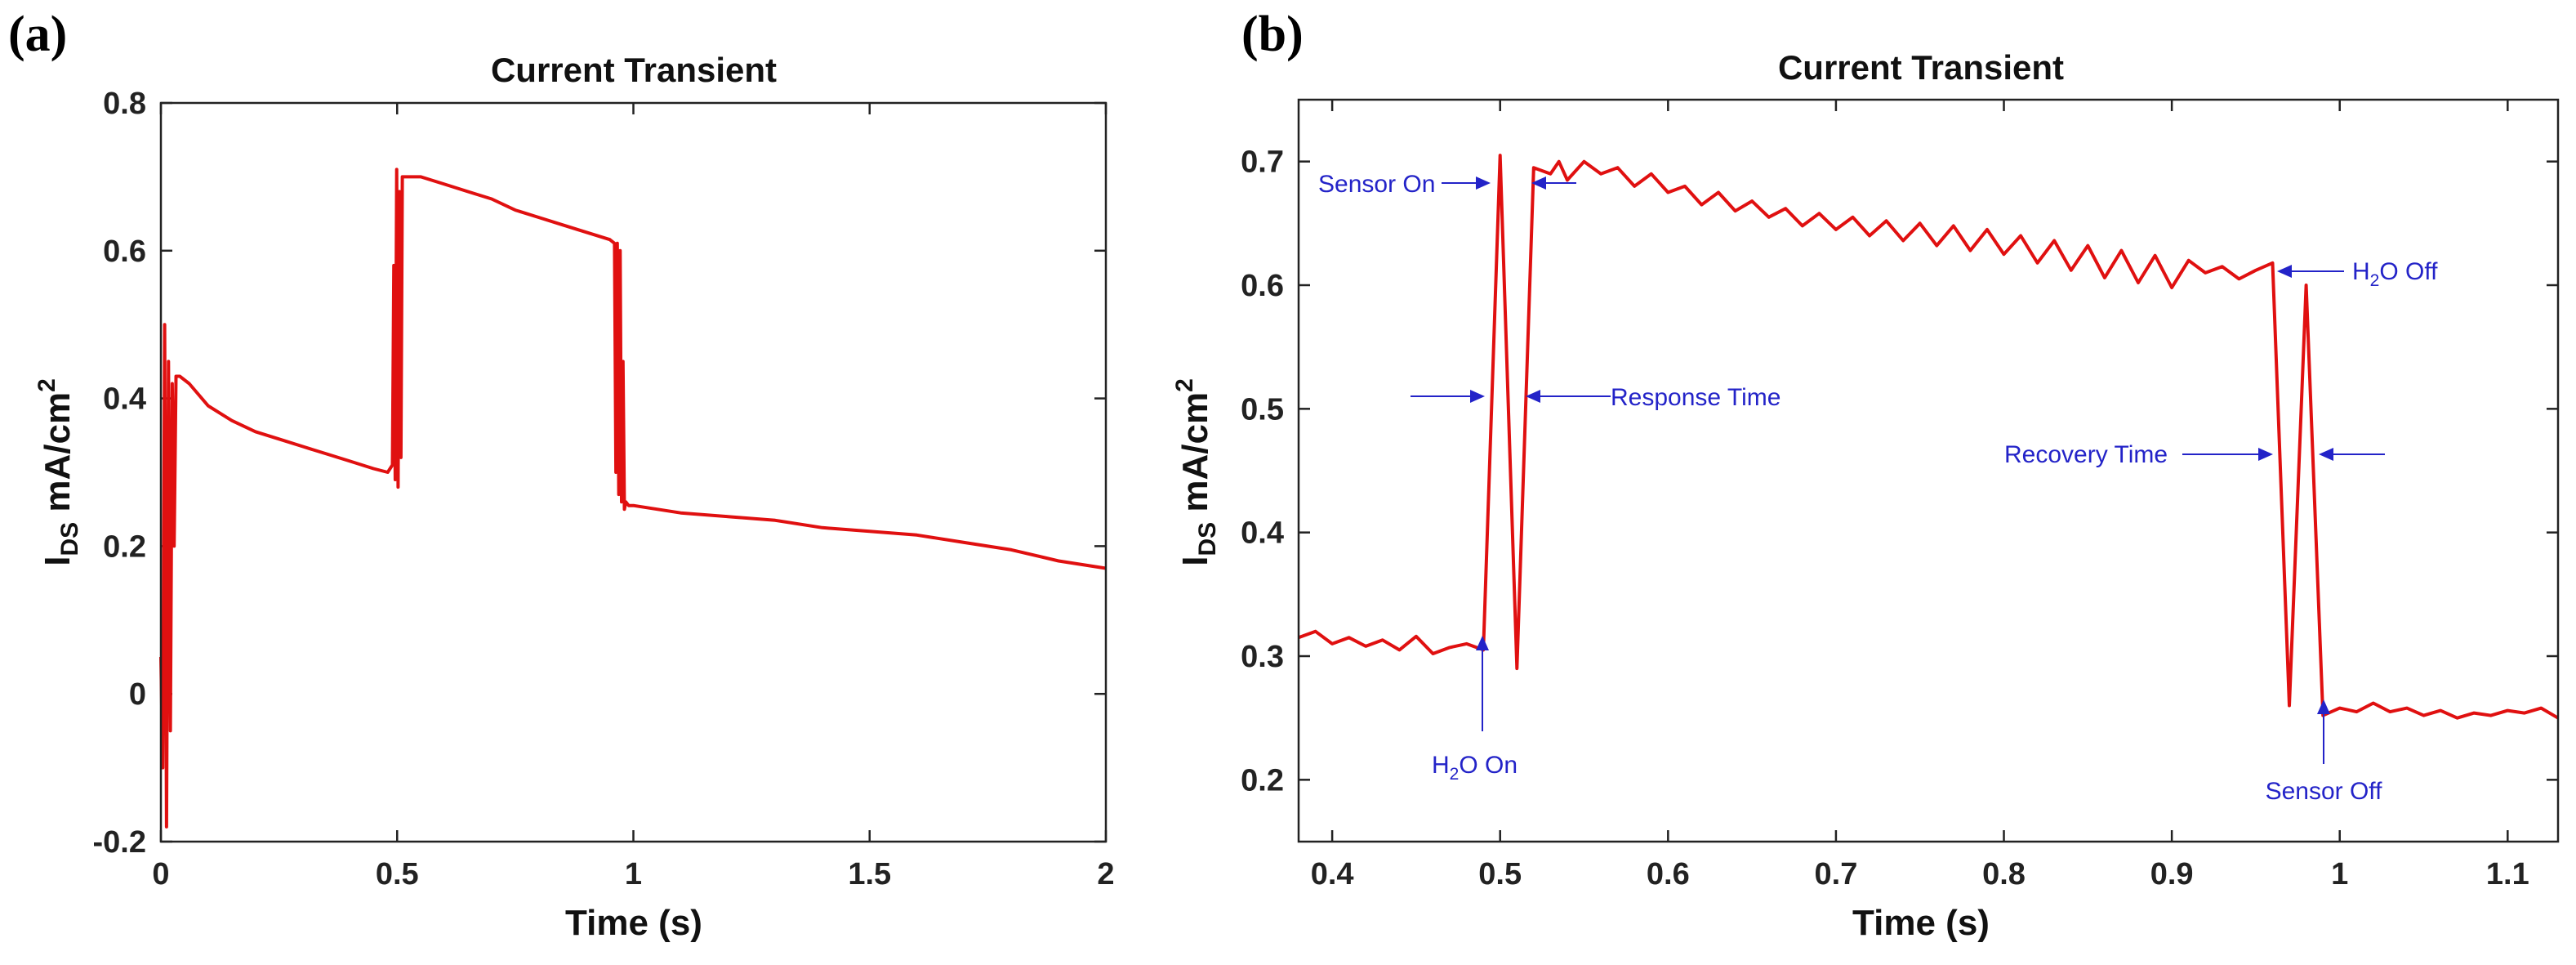  I want to click on panel-b-ytick-label: 0.4, so click(1262, 533).